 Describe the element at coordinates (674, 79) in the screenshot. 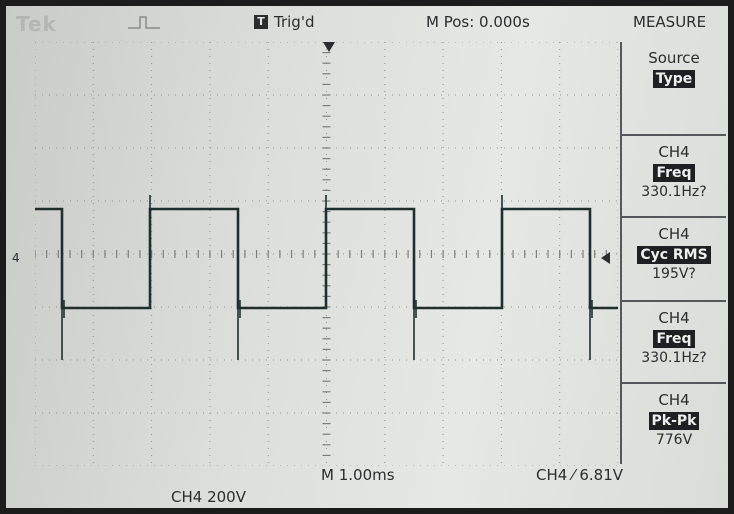

I see `menu-value: Type` at that location.